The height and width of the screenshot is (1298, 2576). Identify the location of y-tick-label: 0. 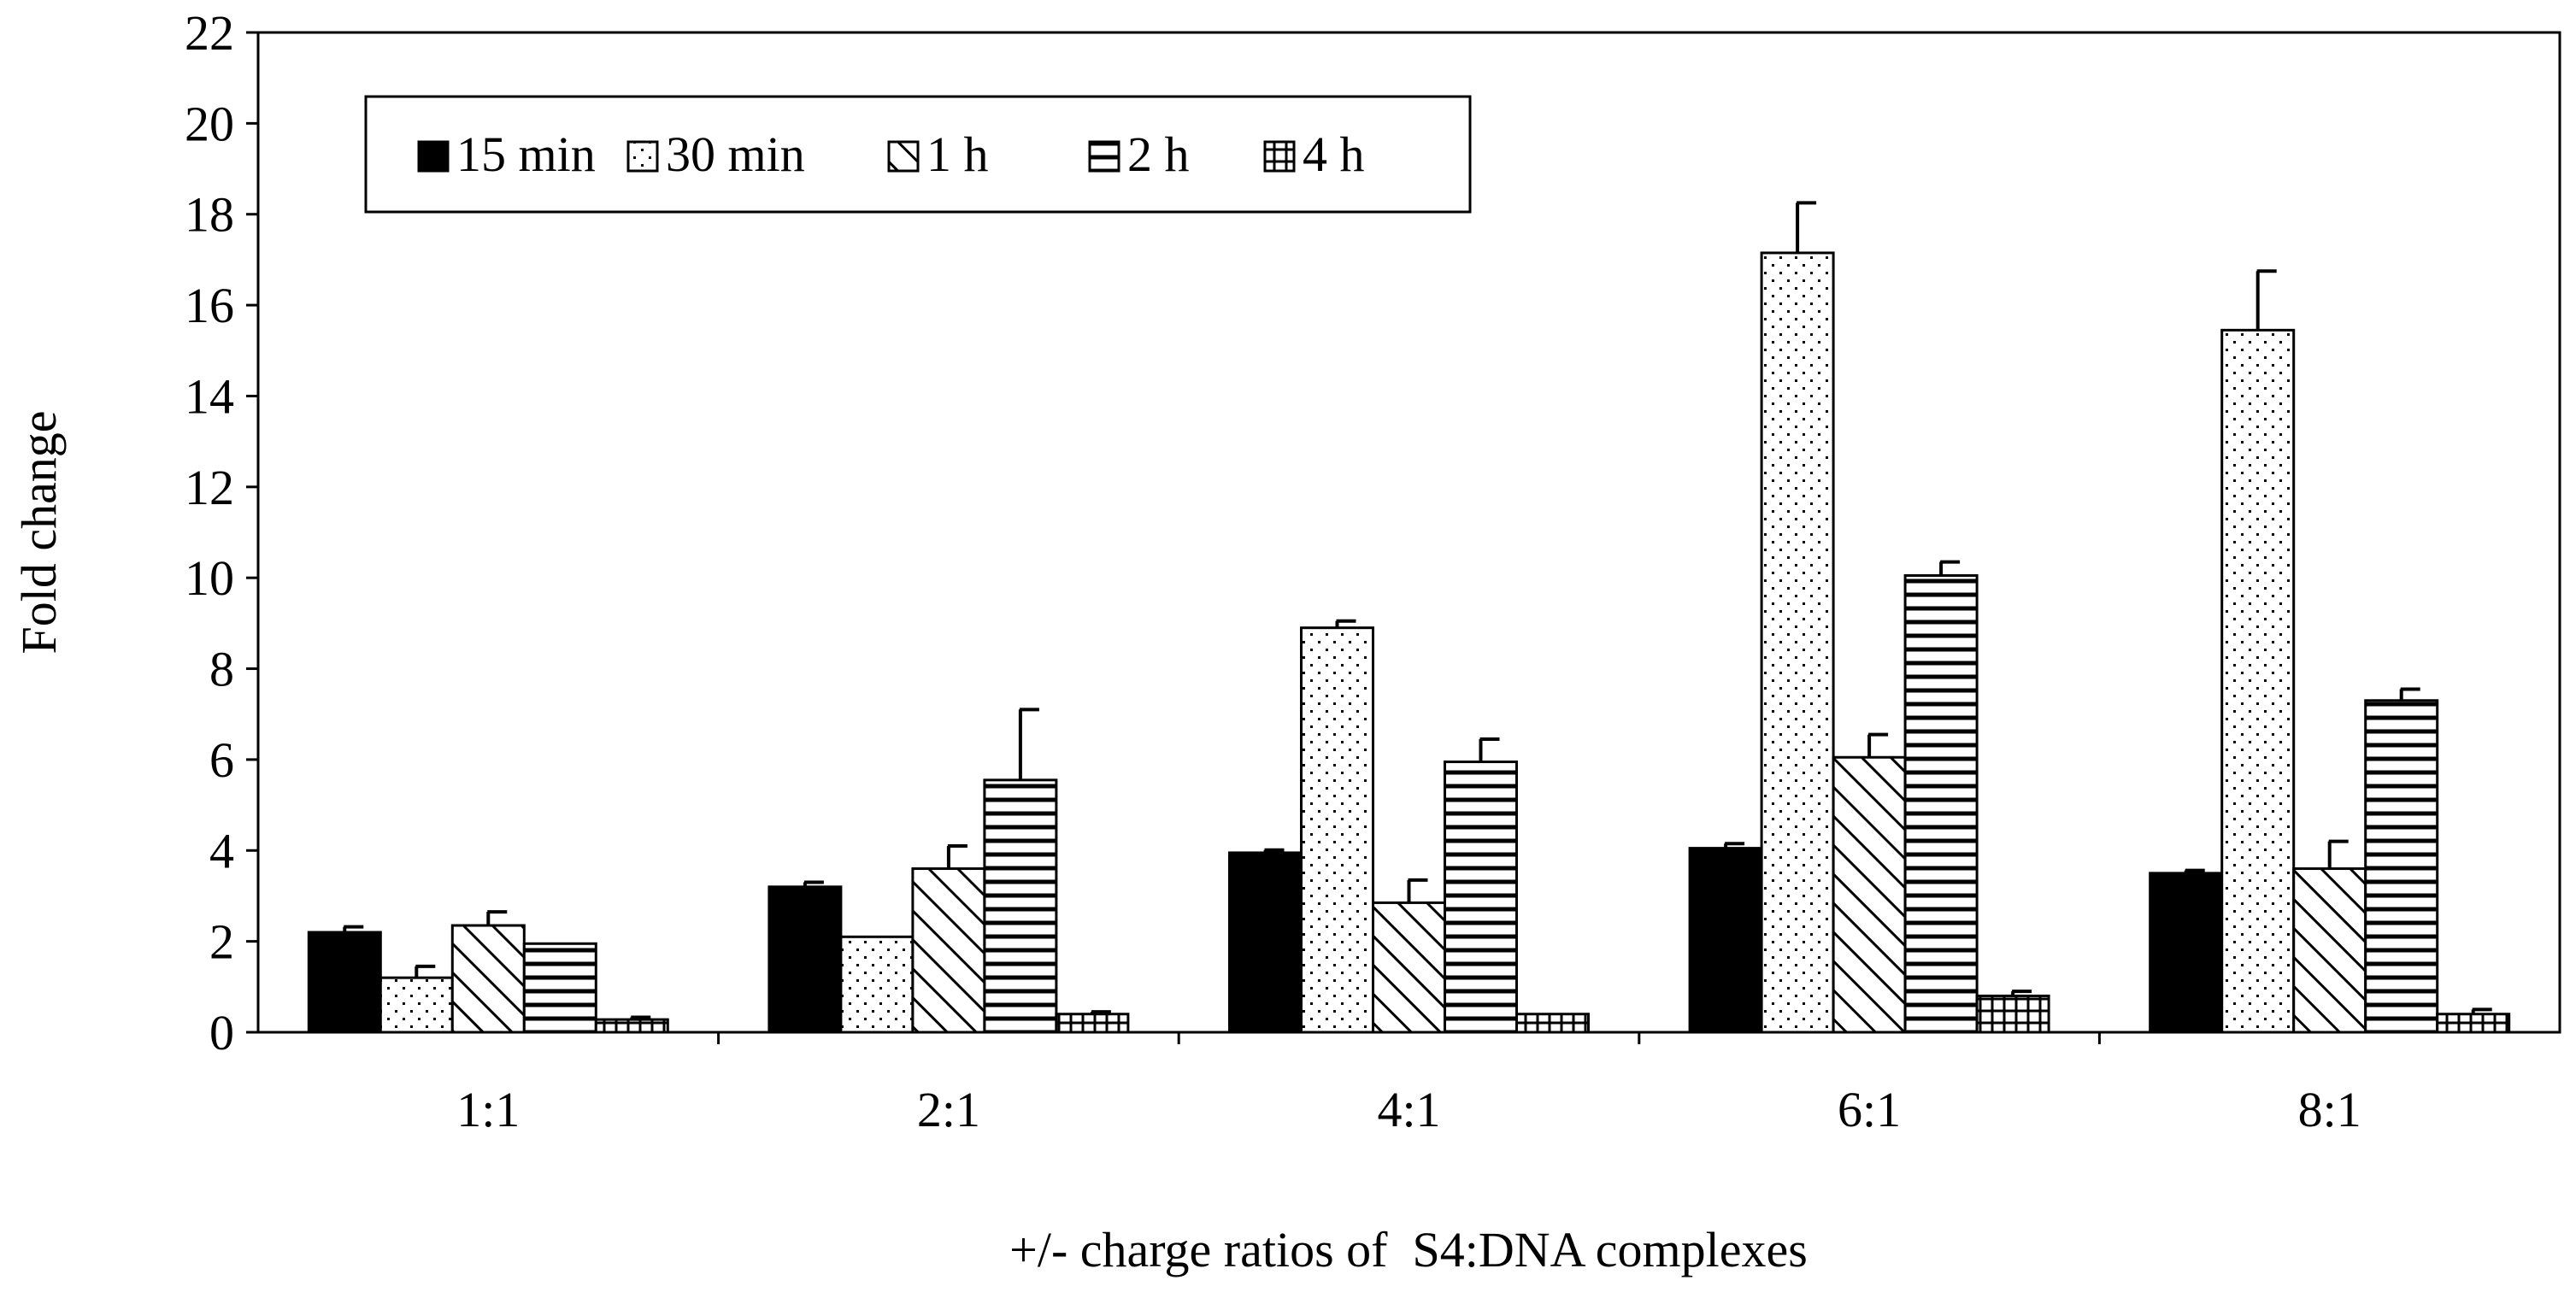
(221, 1032).